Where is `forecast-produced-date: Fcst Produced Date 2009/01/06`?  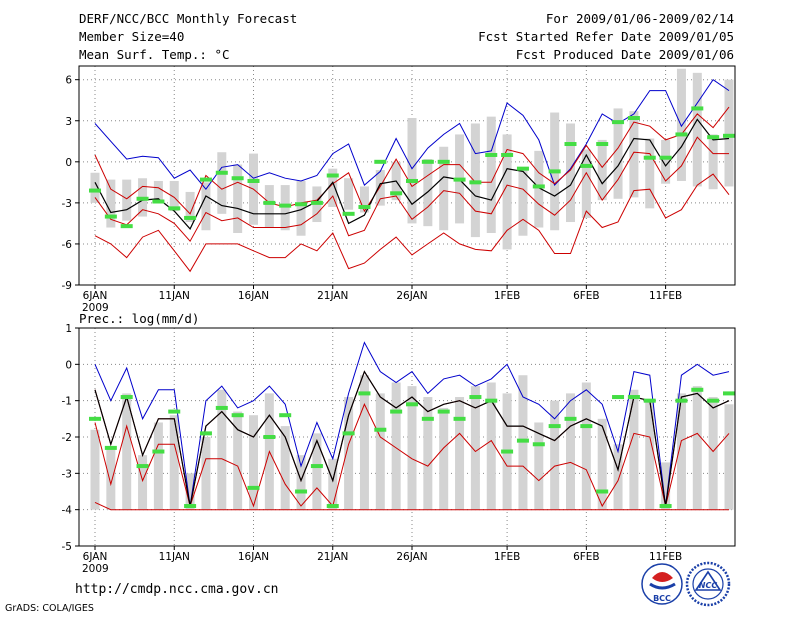 forecast-produced-date: Fcst Produced Date 2009/01/06 is located at coordinates (624, 54).